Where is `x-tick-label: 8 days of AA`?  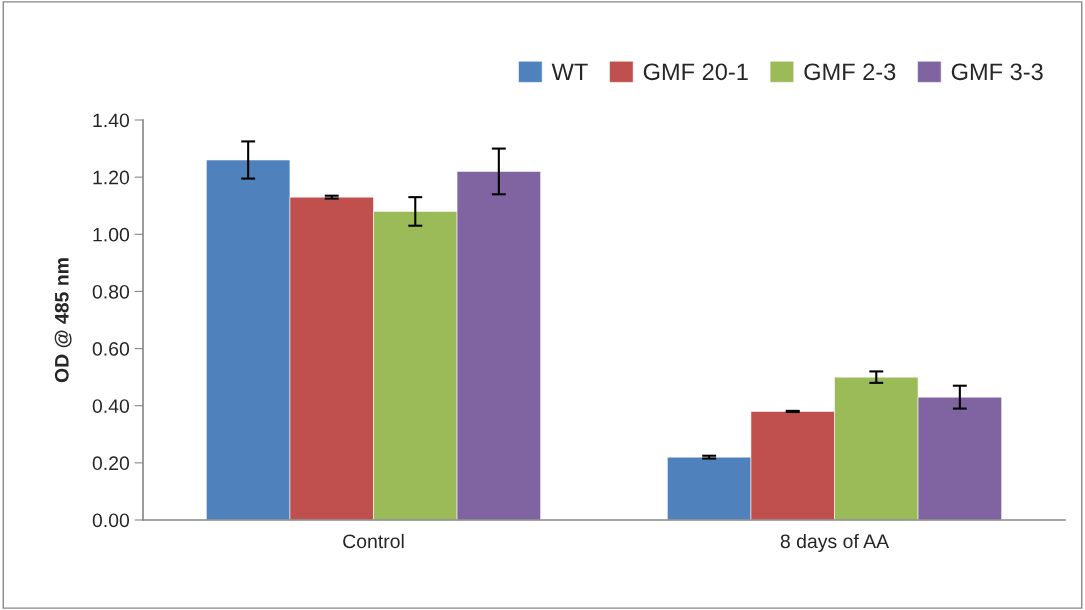
x-tick-label: 8 days of AA is located at coordinates (835, 543).